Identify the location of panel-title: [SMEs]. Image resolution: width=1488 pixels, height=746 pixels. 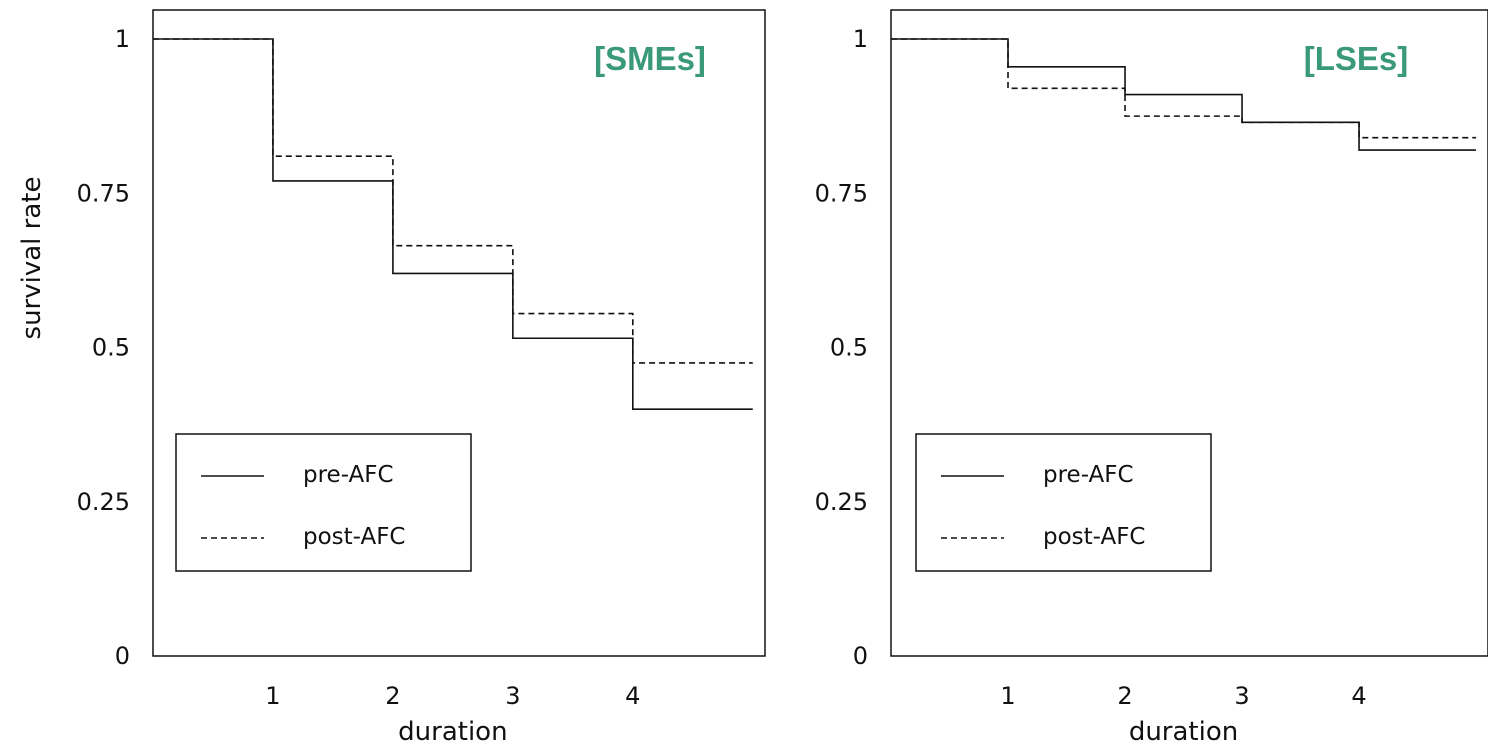
(650, 58).